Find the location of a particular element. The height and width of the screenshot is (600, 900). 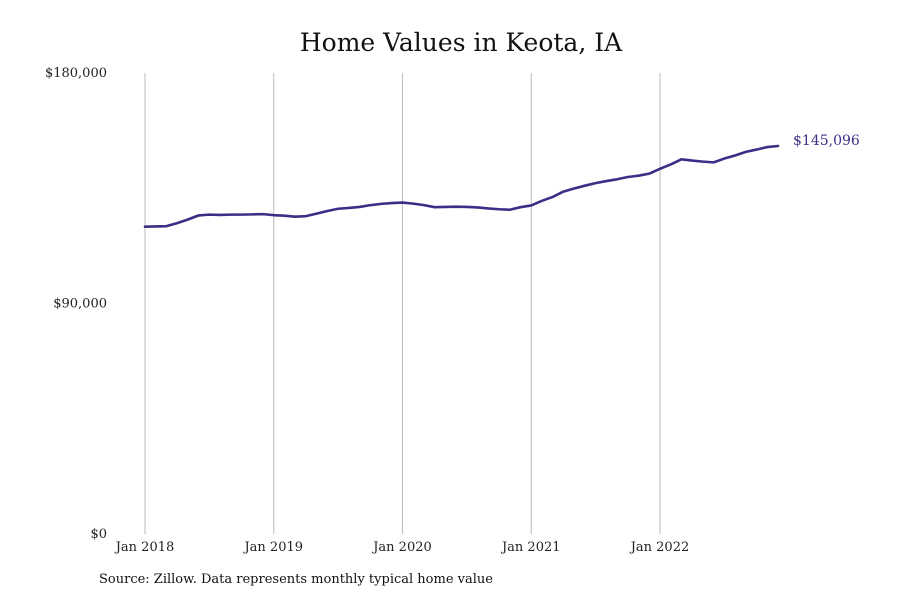

y-tick-label: $180,000 is located at coordinates (76, 73).